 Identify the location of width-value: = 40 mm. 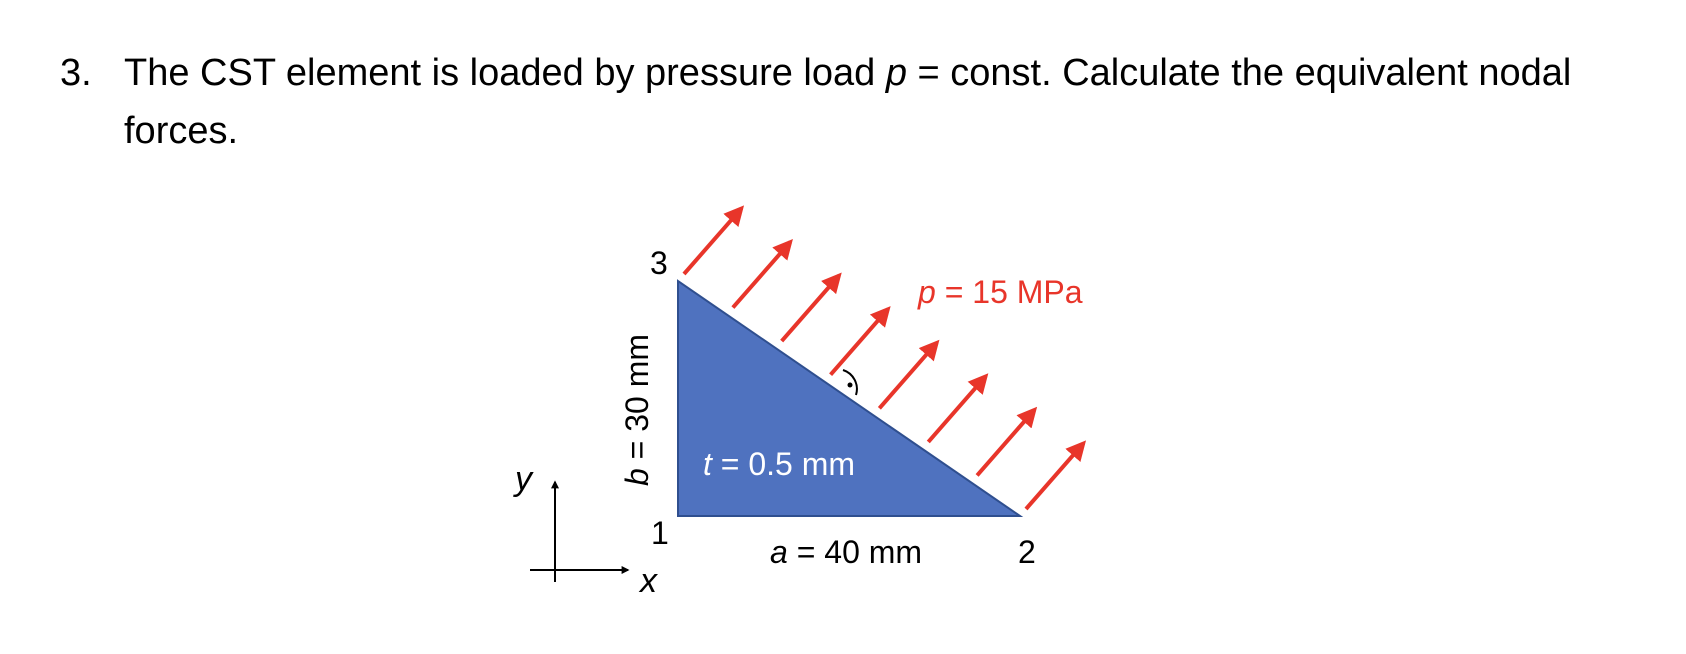
(855, 552).